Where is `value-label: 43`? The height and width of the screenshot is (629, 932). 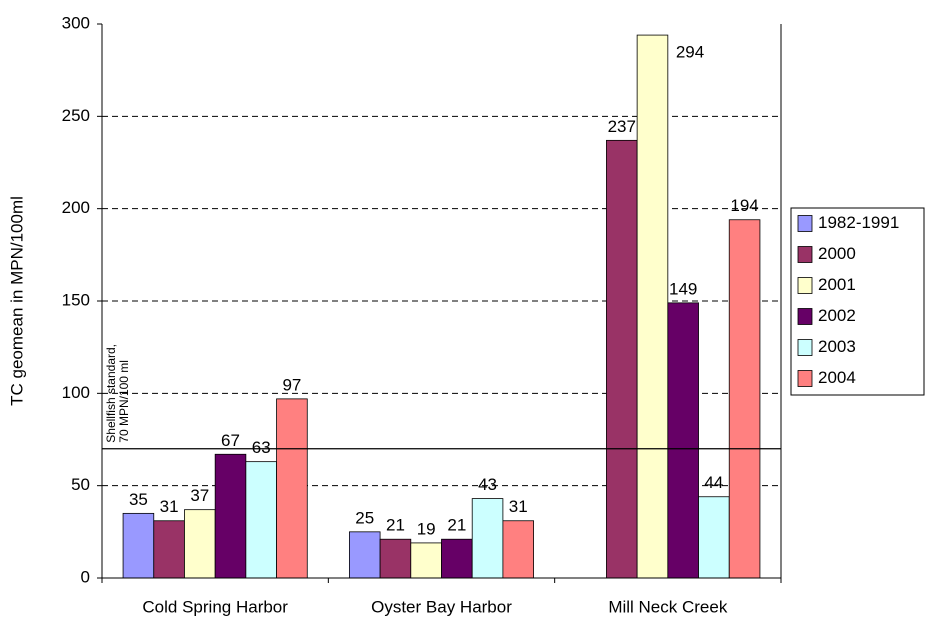 value-label: 43 is located at coordinates (487, 484).